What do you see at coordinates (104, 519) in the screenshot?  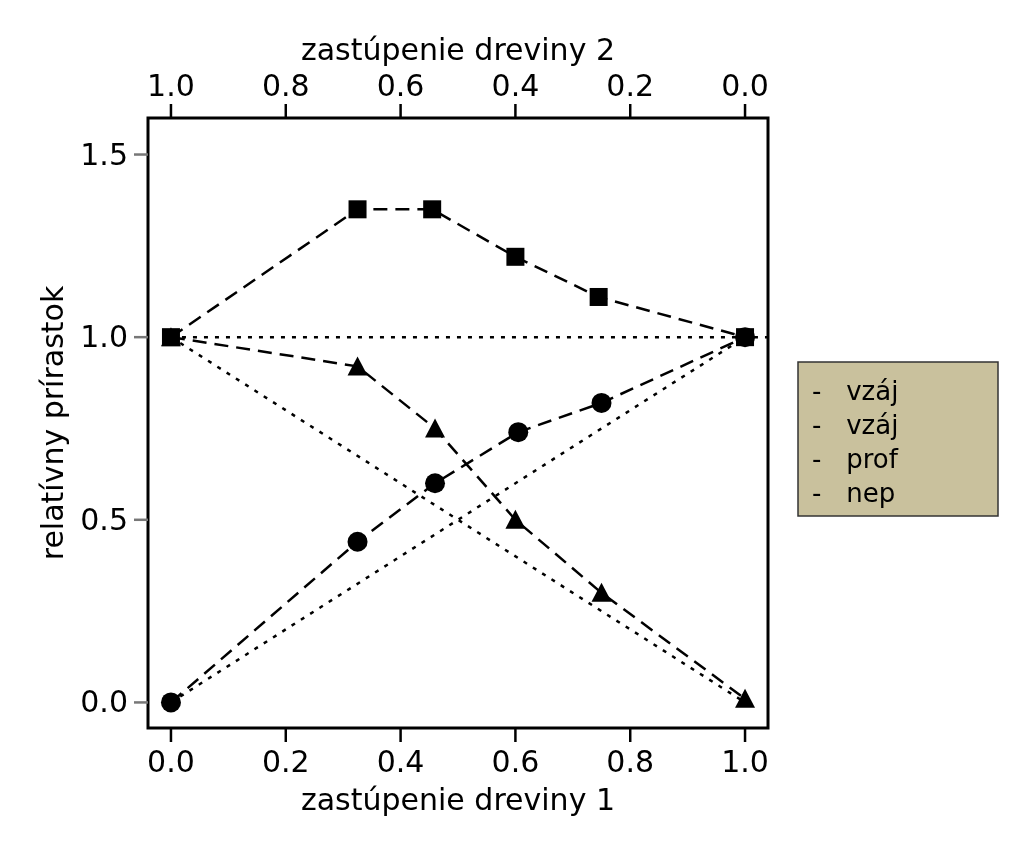 I see `y-tick-label: 0.5` at bounding box center [104, 519].